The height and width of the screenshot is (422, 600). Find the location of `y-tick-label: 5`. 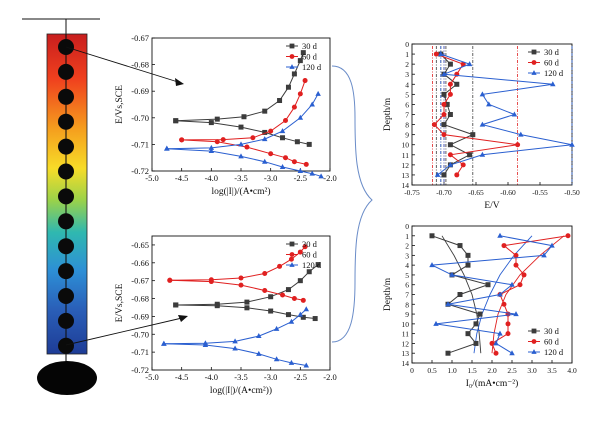

y-tick-label: 5 is located at coordinates (407, 275).